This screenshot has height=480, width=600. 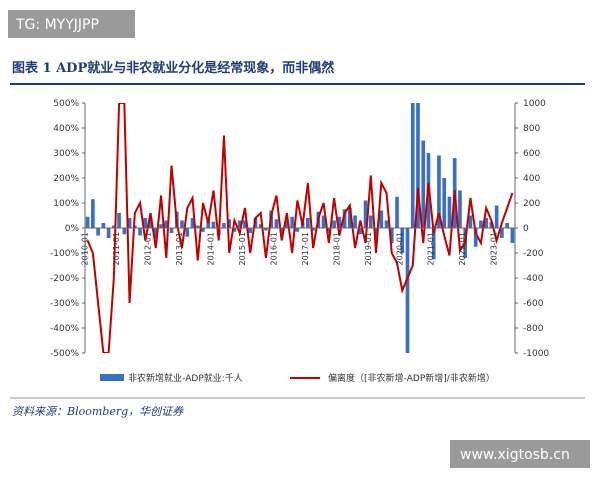 I want to click on legend-label: 非农新增就业-ADP就业:千人, so click(x=185, y=378).